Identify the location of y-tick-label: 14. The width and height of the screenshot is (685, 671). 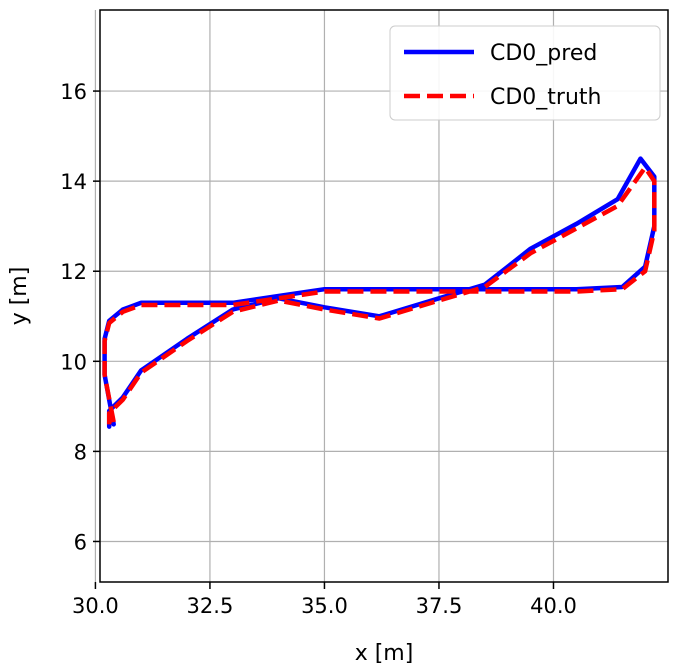
(73, 182).